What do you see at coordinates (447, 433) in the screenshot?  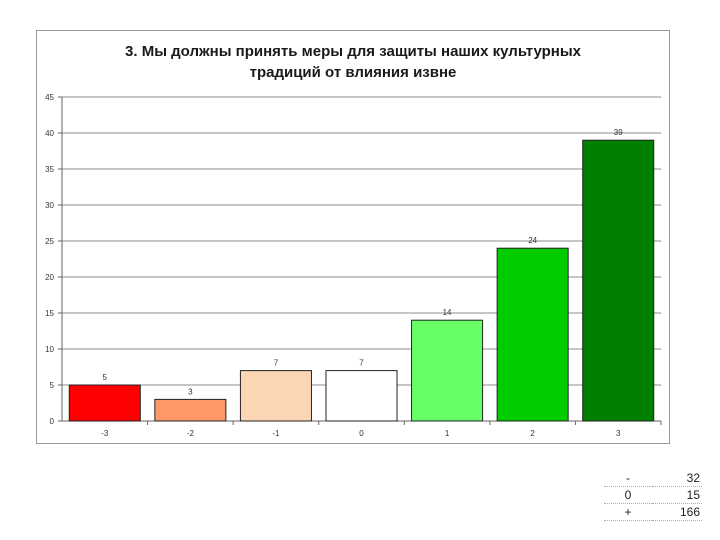 I see `x-tick-label: 1` at bounding box center [447, 433].